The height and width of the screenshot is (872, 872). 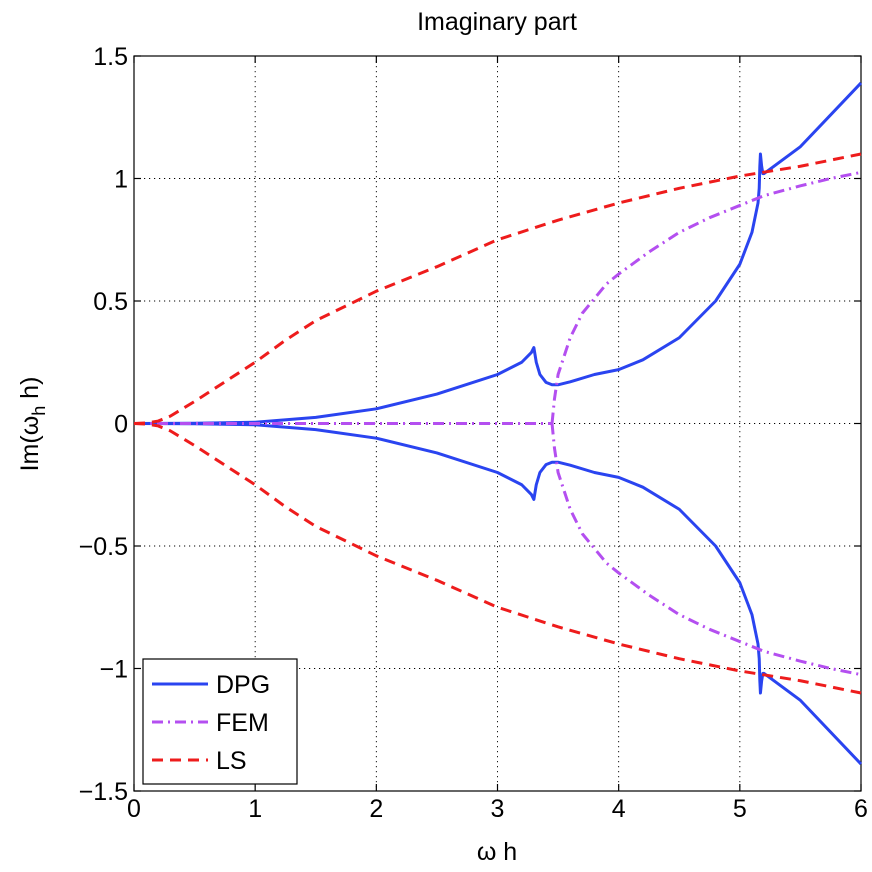 What do you see at coordinates (134, 809) in the screenshot?
I see `x-tick-label: 0` at bounding box center [134, 809].